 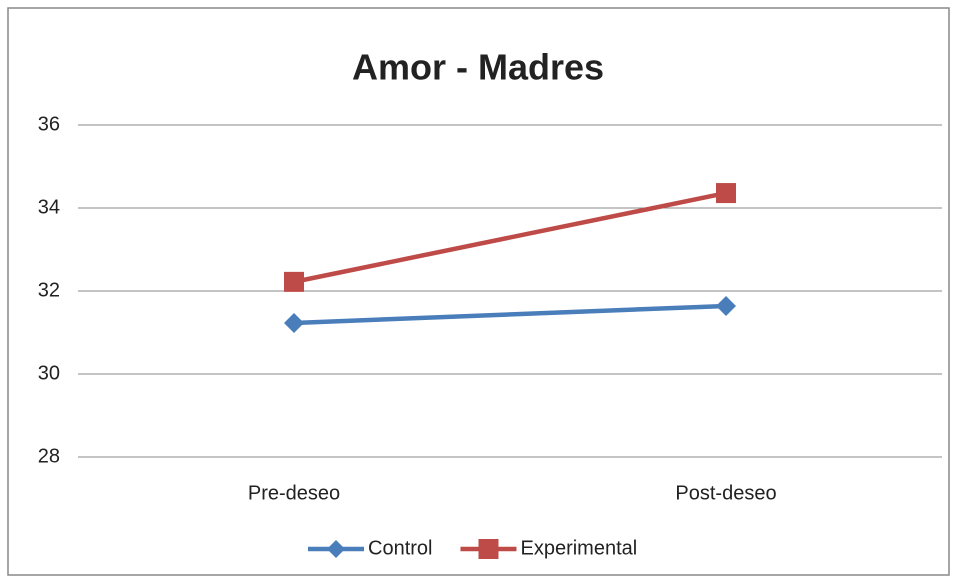 I want to click on y-tick-label: 34, so click(x=49, y=207).